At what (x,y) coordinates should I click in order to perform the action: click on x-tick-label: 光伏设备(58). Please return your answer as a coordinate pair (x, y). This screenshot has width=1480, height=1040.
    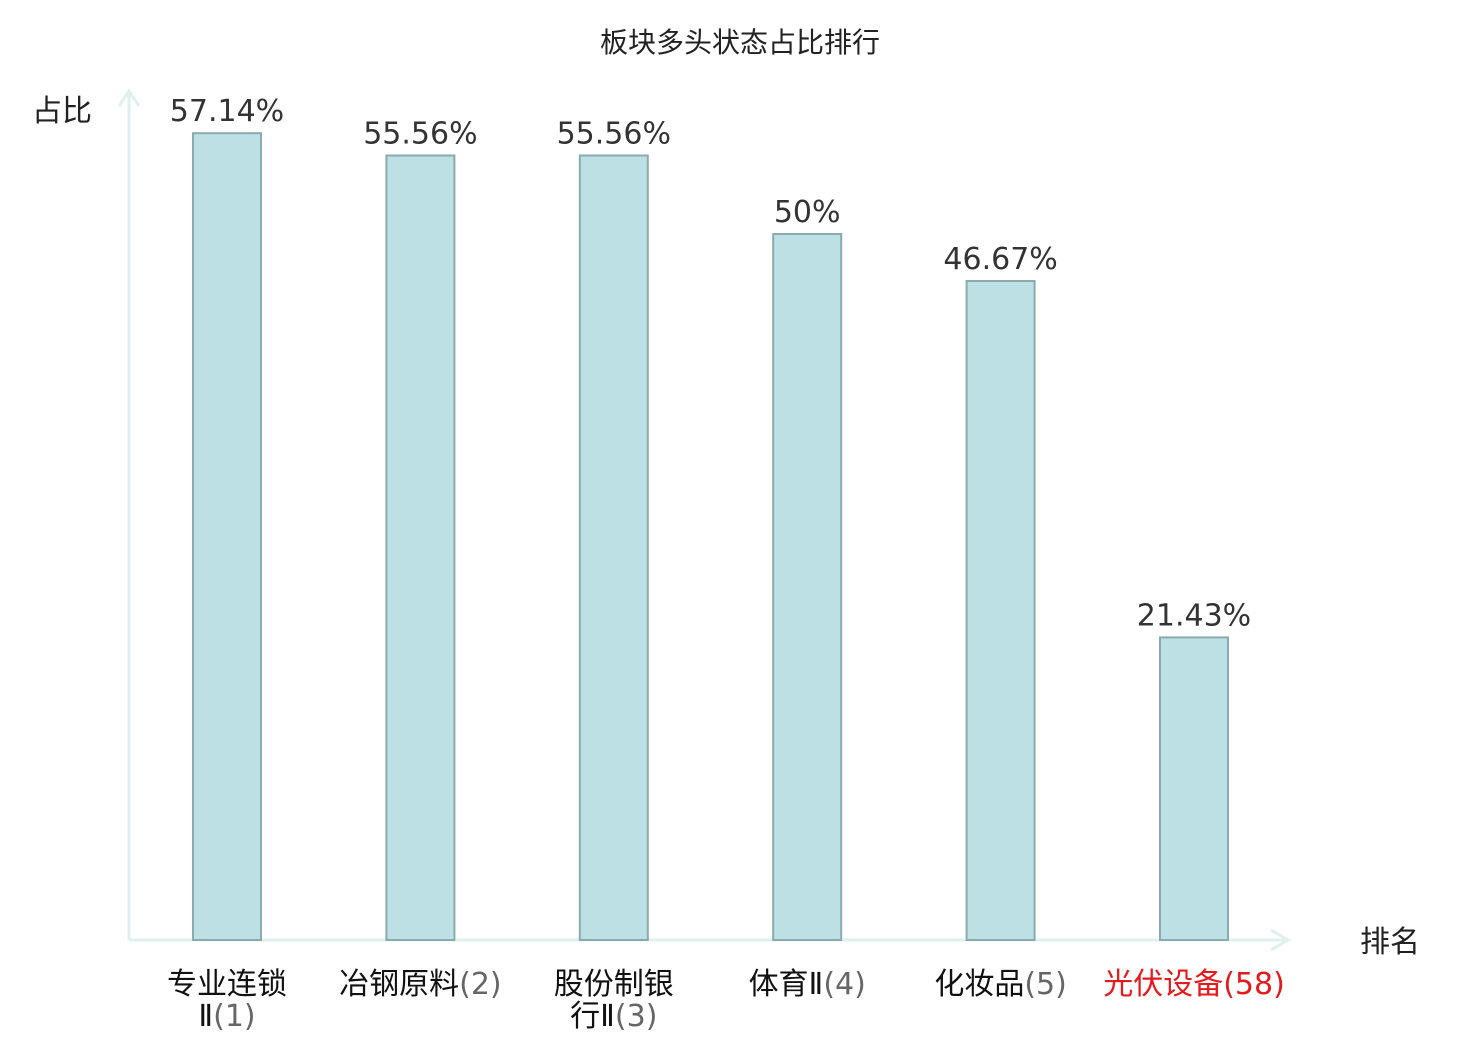
    Looking at the image, I should click on (1194, 984).